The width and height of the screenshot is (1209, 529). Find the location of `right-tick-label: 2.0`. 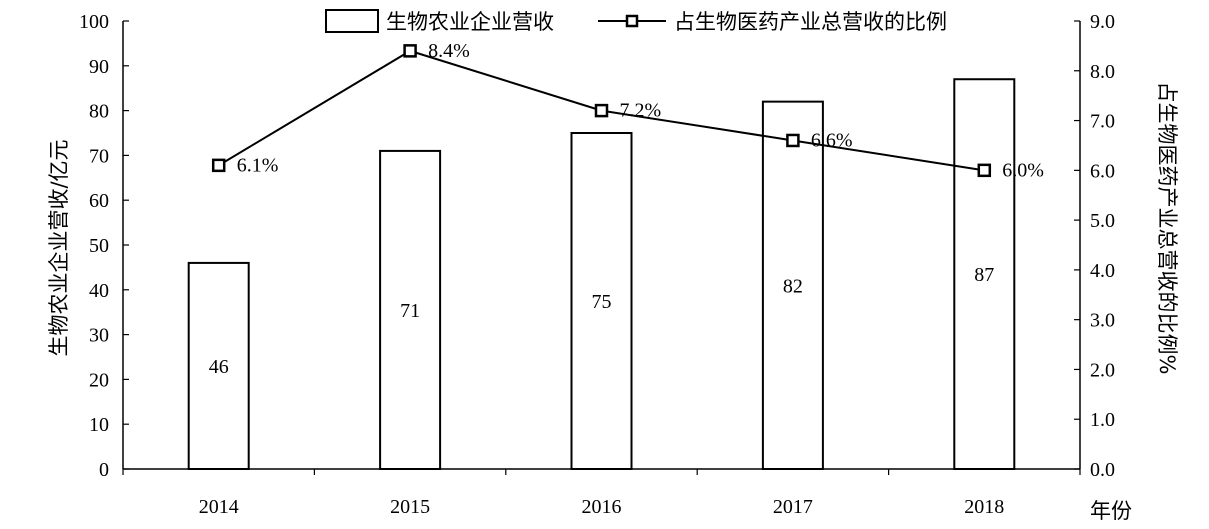

right-tick-label: 2.0 is located at coordinates (1102, 370).